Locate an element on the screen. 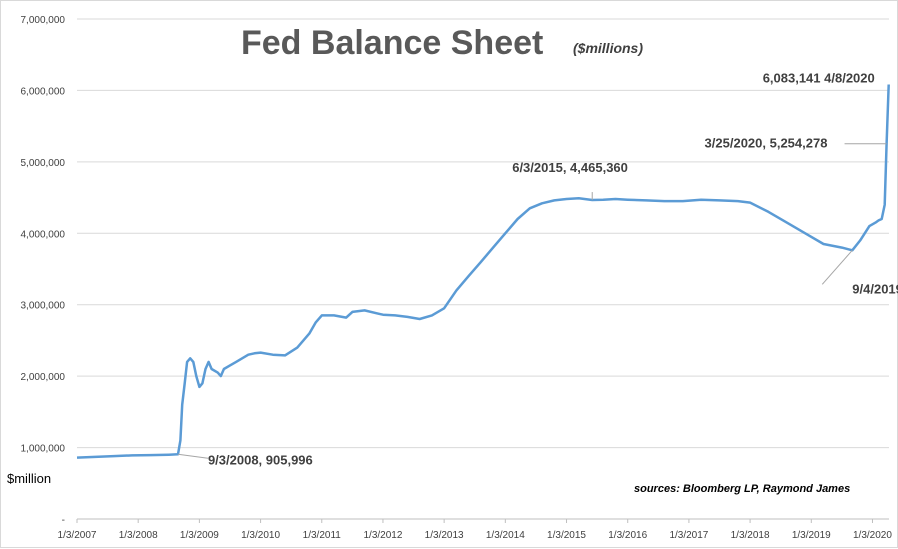 This screenshot has width=898, height=549. data-annotation-label: 6/3/2015, 4,465,360 is located at coordinates (570, 167).